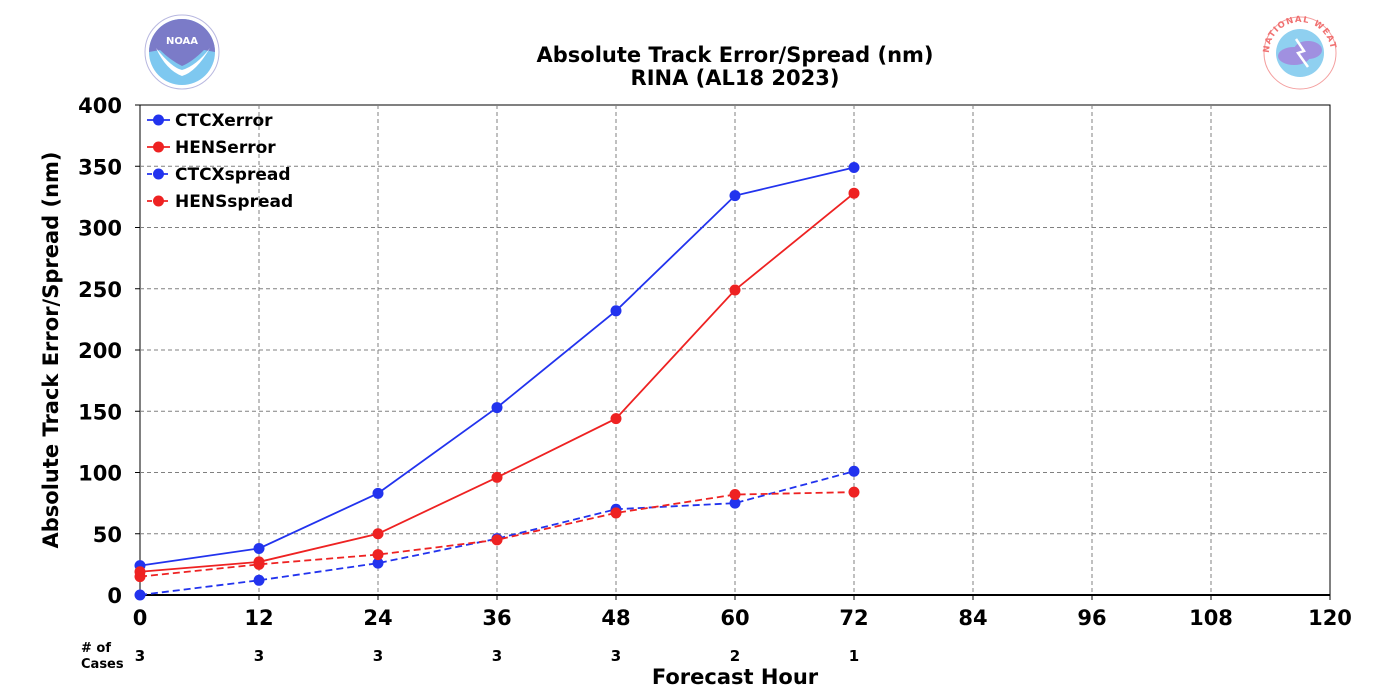 This screenshot has height=700, width=1400. Describe the element at coordinates (734, 618) in the screenshot. I see `x-tick-label: 60` at that location.